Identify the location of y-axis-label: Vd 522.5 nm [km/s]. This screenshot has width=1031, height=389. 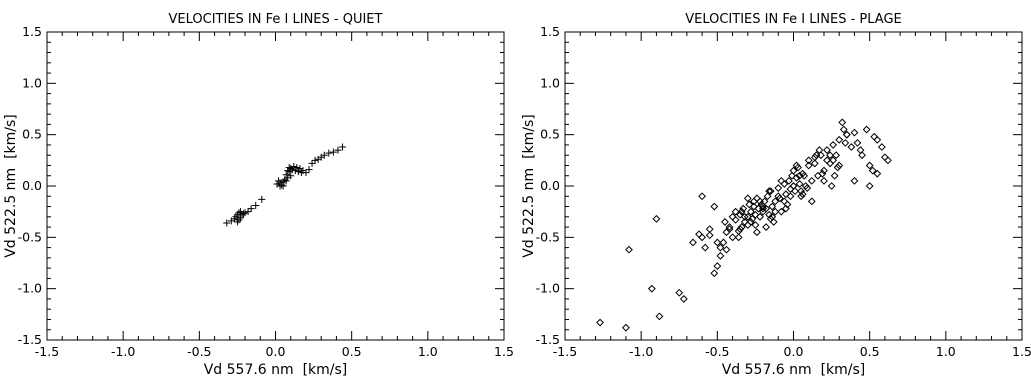
(11, 186).